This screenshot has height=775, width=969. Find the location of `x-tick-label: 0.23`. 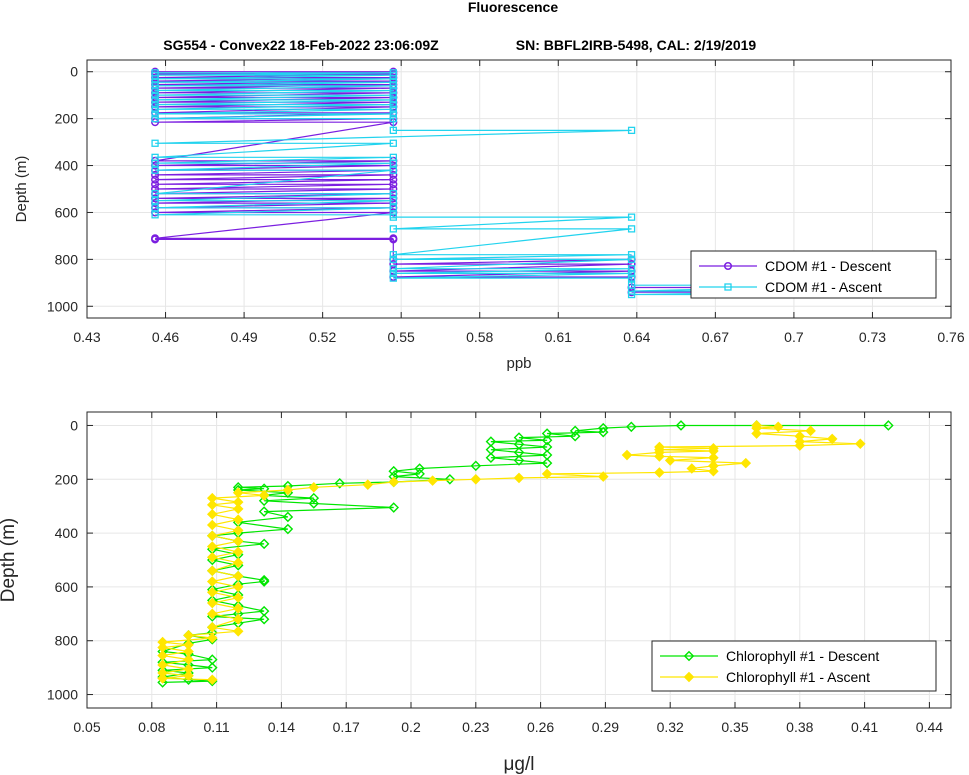

x-tick-label: 0.23 is located at coordinates (475, 727).